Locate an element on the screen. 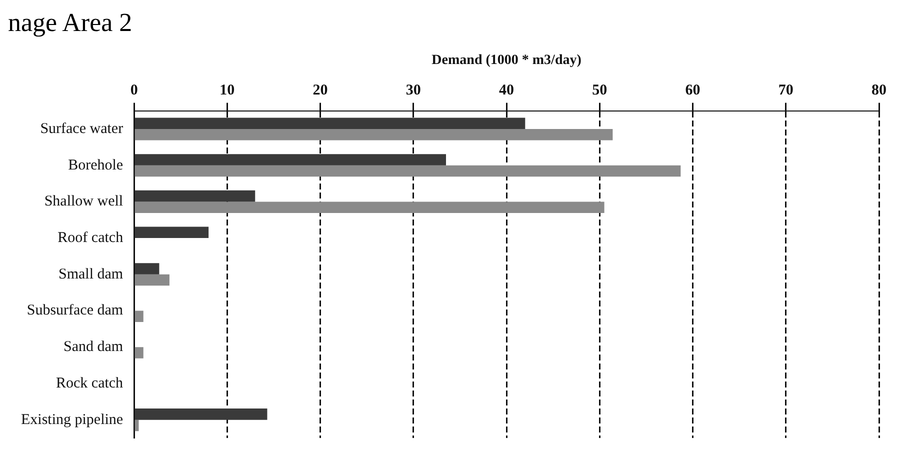 Image resolution: width=907 pixels, height=458 pixels. x-axis-title: Demand (1000 * m3/day) is located at coordinates (507, 60).